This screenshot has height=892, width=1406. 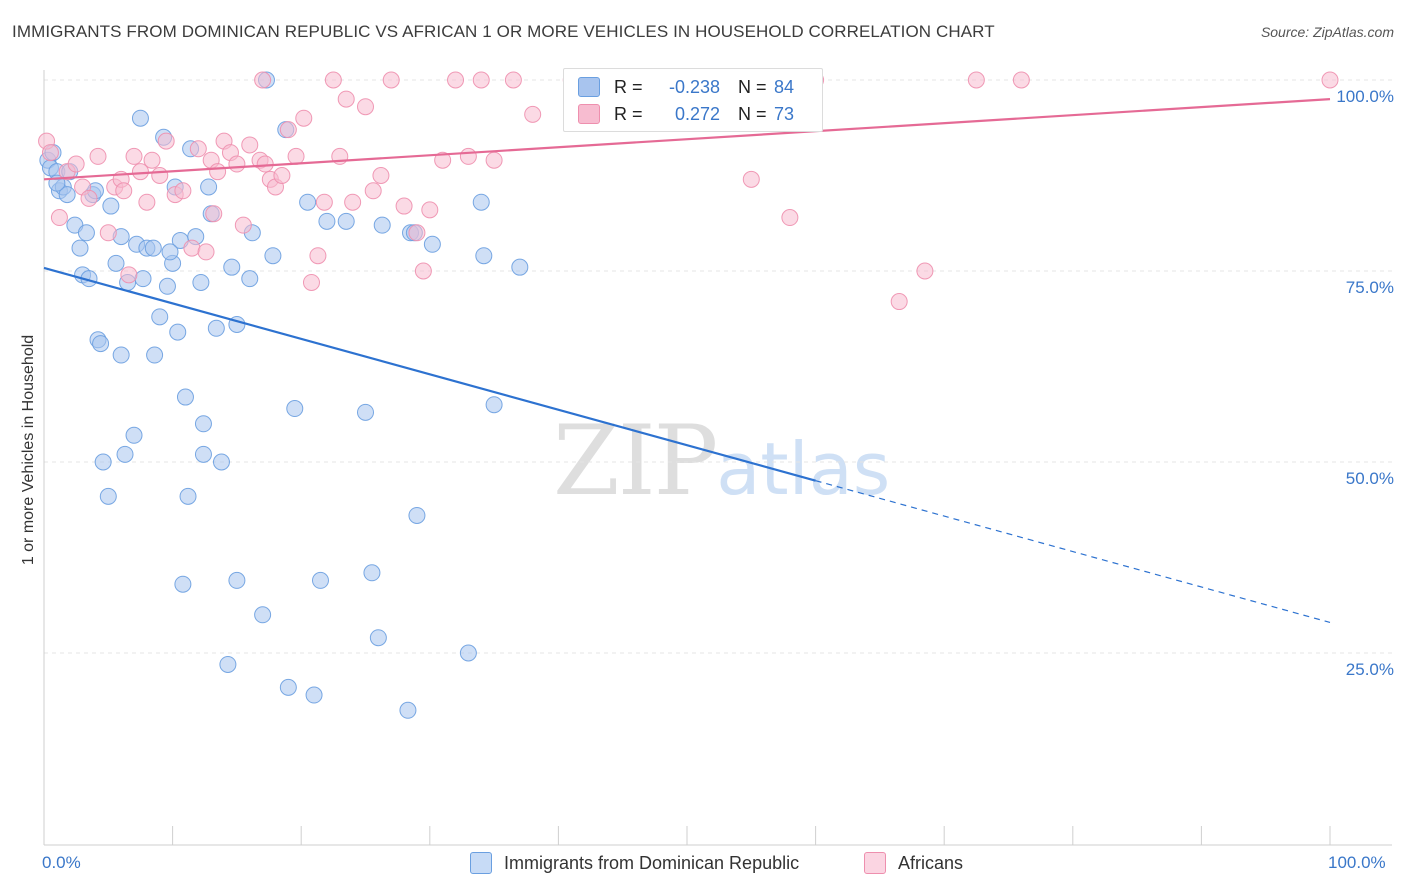 I want to click on series-legend-item-africans: Africans, so click(x=913, y=863).